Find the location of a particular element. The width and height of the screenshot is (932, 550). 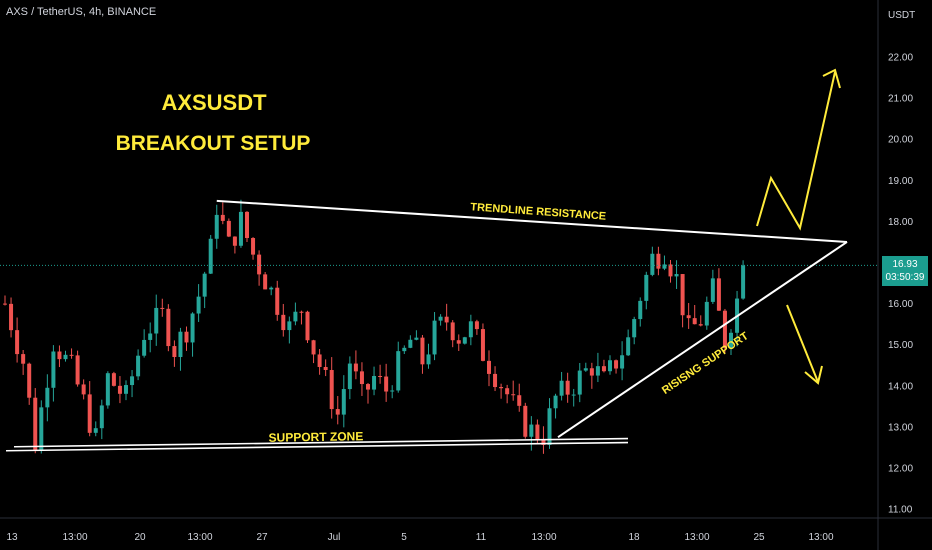

x-tick-label: 25 is located at coordinates (759, 537).